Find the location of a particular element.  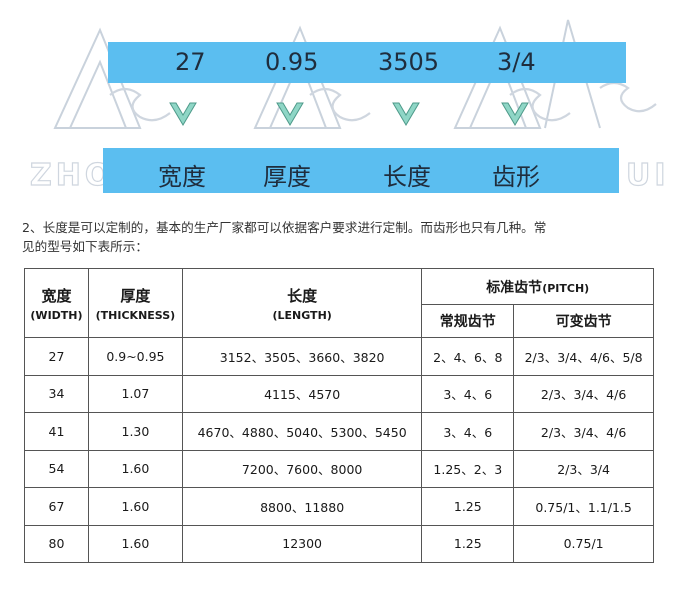

header-variable-pitch: 可变齿节 is located at coordinates (583, 321).